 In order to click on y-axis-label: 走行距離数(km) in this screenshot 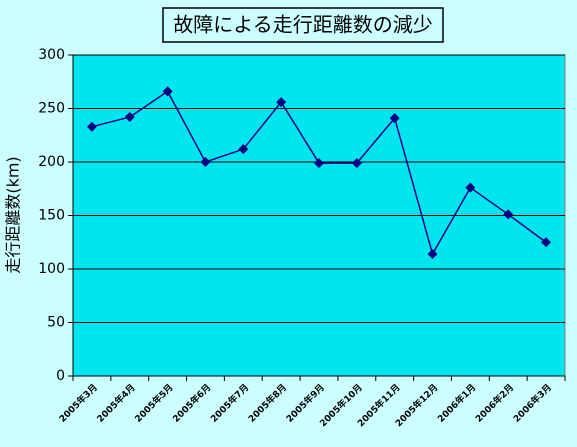, I will do `click(13, 214)`.